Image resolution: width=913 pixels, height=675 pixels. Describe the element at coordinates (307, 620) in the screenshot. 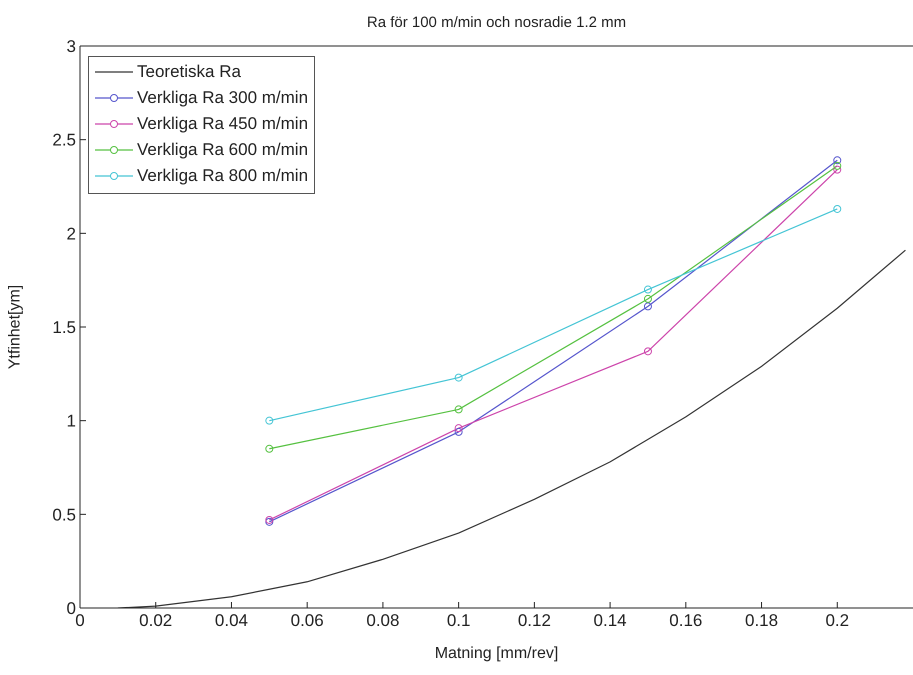

I see `x-tick-label: 0.06` at that location.